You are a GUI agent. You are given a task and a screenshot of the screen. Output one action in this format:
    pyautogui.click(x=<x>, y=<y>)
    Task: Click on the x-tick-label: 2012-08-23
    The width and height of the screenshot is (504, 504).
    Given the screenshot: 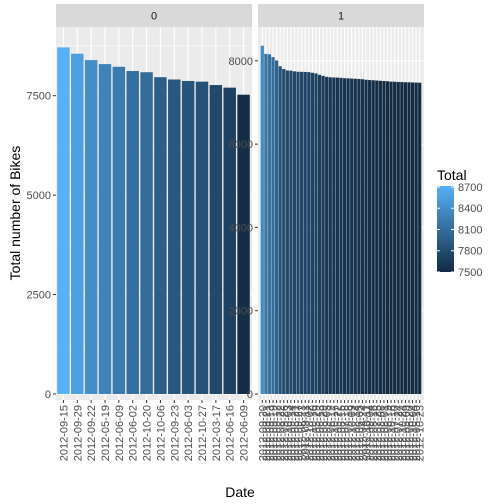 What is the action you would take?
    pyautogui.click(x=303, y=433)
    